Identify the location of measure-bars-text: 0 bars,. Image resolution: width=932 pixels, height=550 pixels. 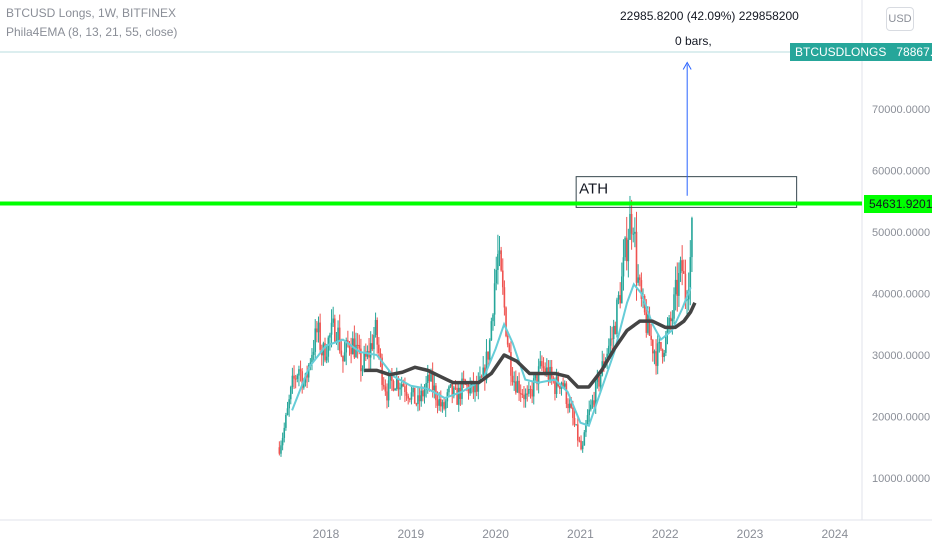
(693, 41).